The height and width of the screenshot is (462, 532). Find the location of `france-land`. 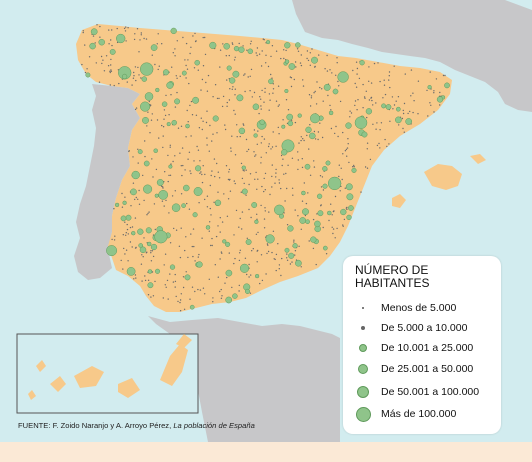

france-land is located at coordinates (412, 56).